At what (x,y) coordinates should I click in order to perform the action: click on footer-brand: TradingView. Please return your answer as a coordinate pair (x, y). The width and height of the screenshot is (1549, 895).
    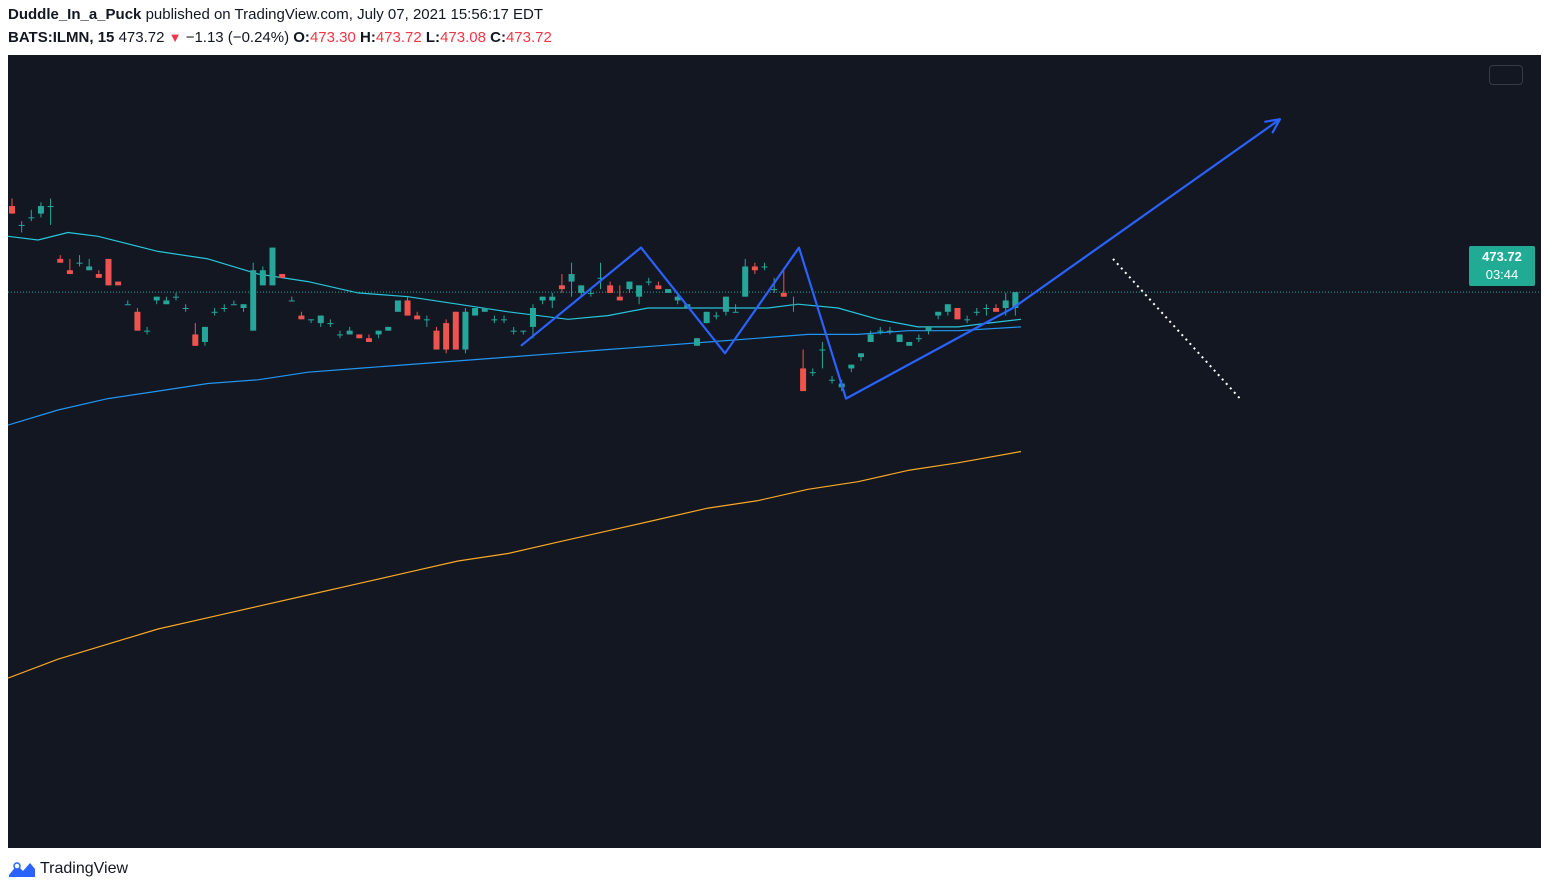
    Looking at the image, I should click on (68, 869).